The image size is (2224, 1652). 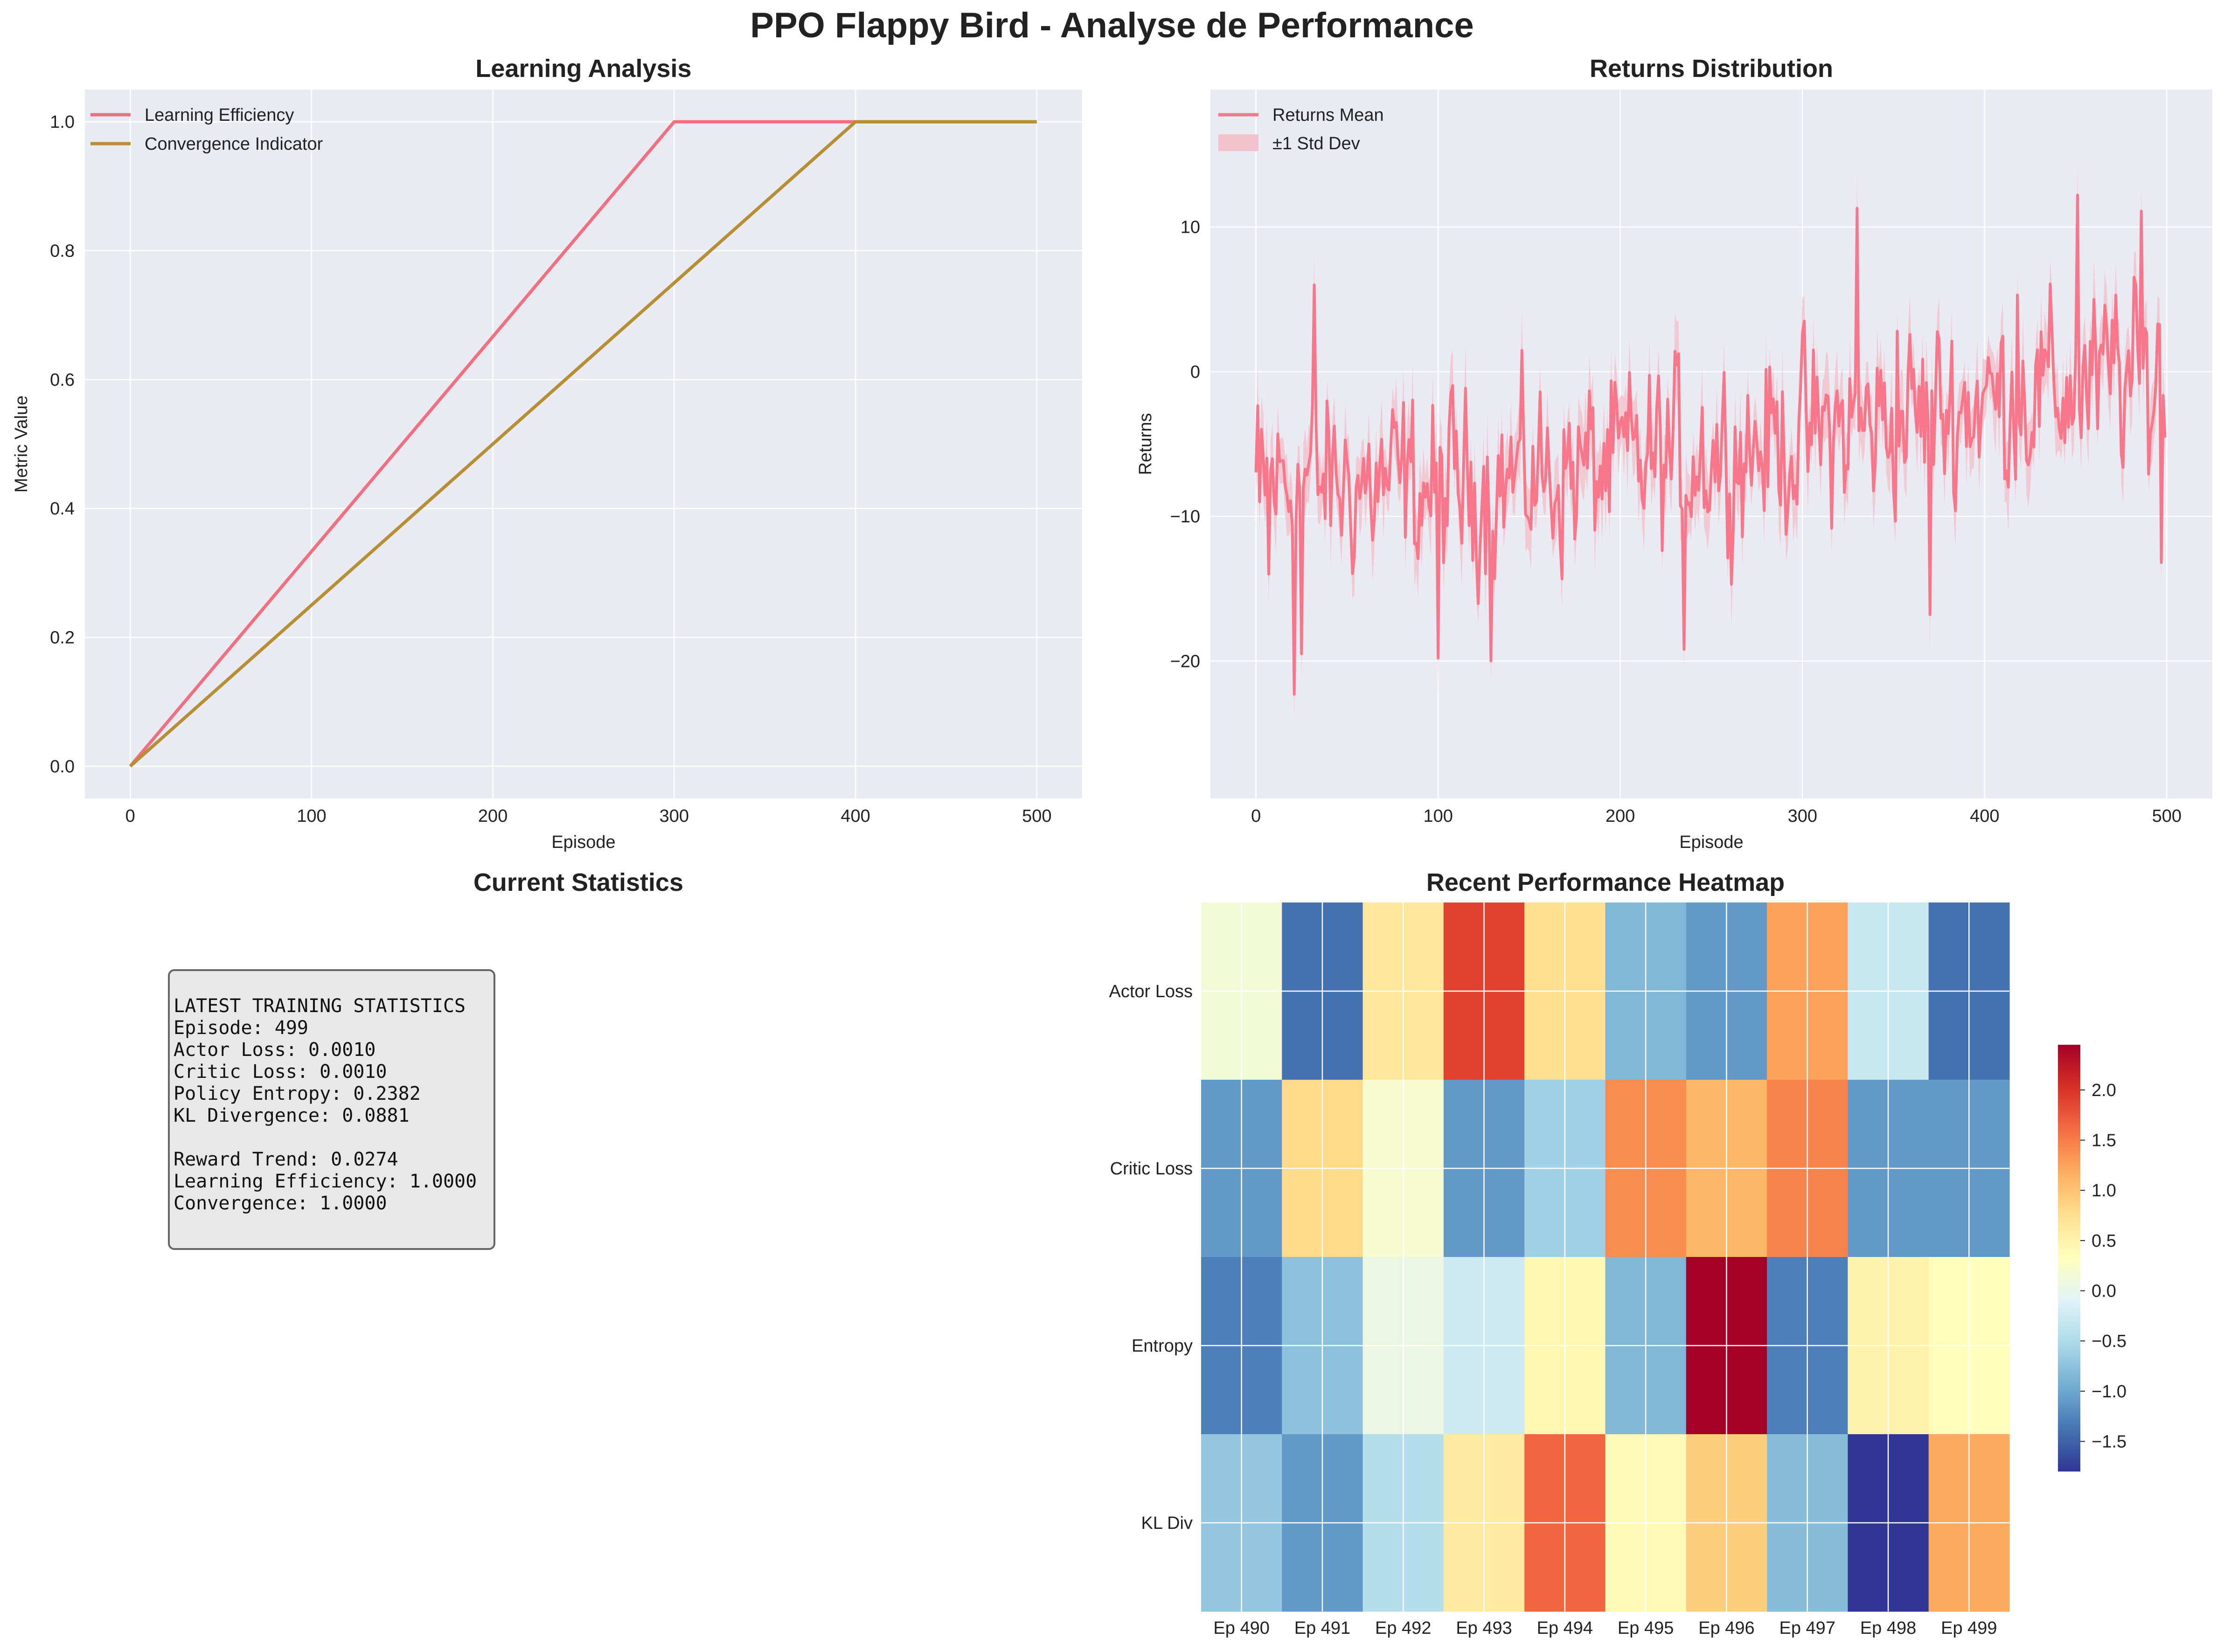 What do you see at coordinates (1620, 816) in the screenshot?
I see `returns-xtick-label: 200` at bounding box center [1620, 816].